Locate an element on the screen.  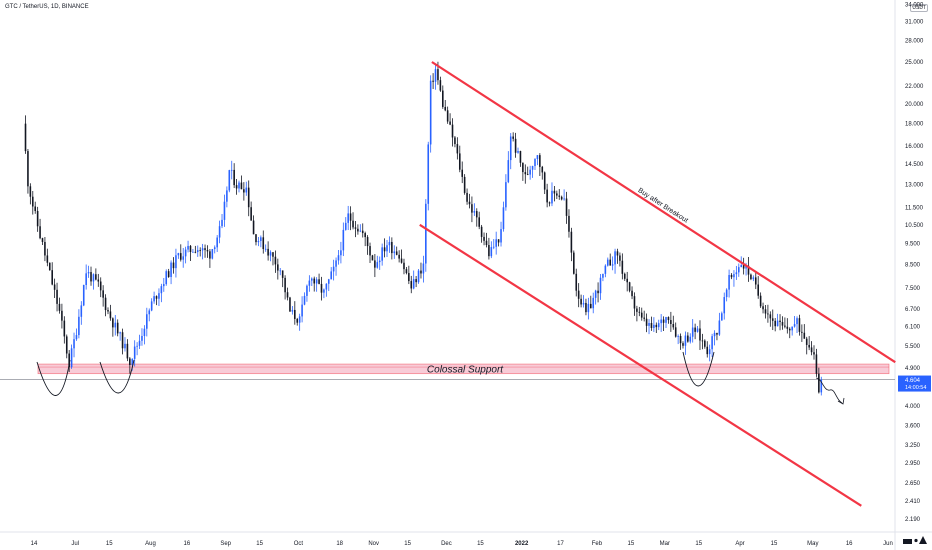
projection-path is located at coordinates (829, 390).